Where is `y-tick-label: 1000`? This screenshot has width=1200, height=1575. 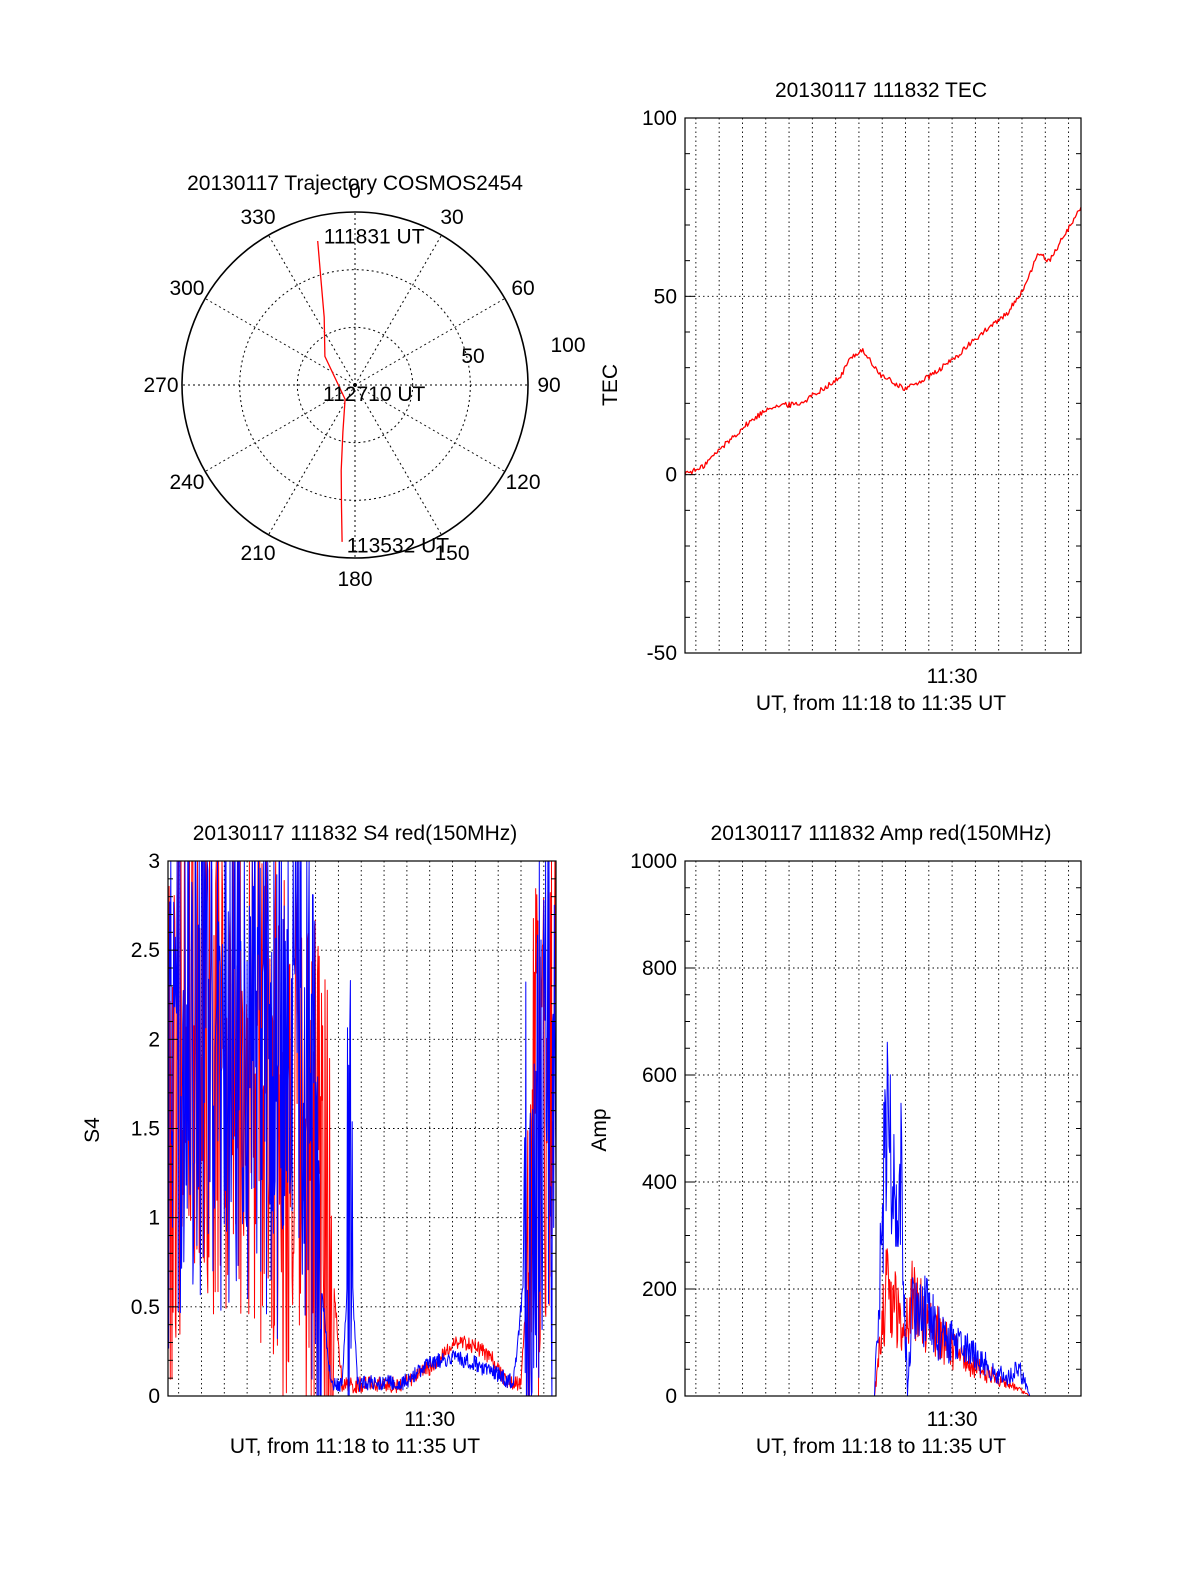 y-tick-label: 1000 is located at coordinates (653, 861).